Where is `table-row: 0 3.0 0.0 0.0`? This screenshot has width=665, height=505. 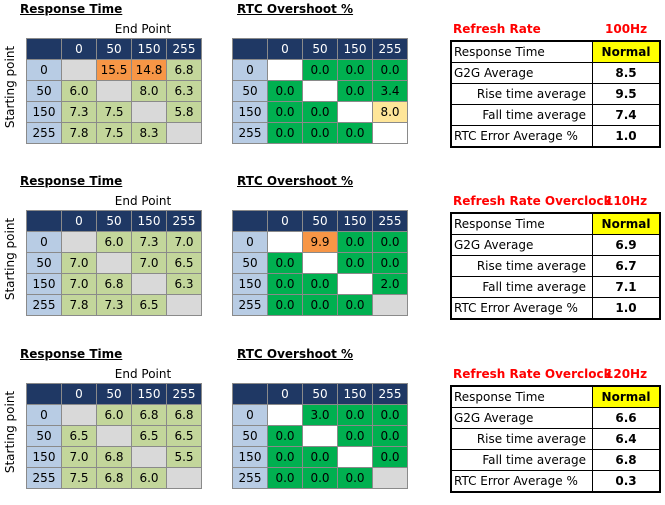
table-row: 0 3.0 0.0 0.0 is located at coordinates (320, 415).